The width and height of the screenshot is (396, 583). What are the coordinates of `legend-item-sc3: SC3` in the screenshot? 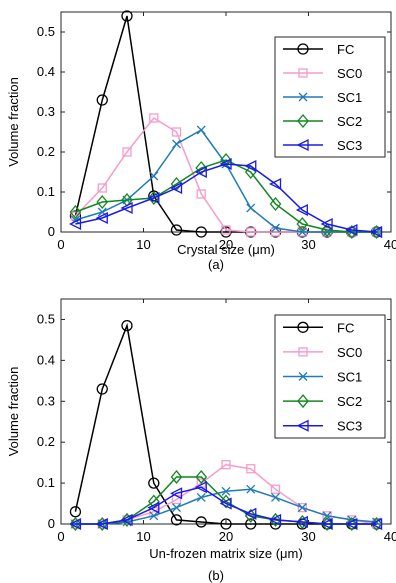 It's located at (322, 145).